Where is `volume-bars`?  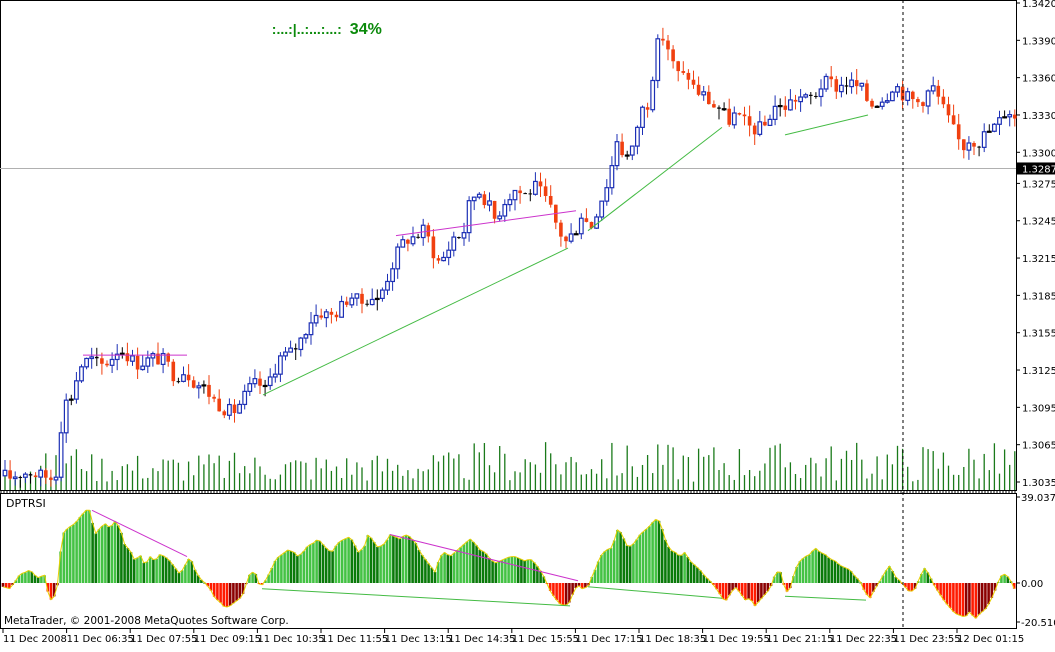 volume-bars is located at coordinates (510, 466).